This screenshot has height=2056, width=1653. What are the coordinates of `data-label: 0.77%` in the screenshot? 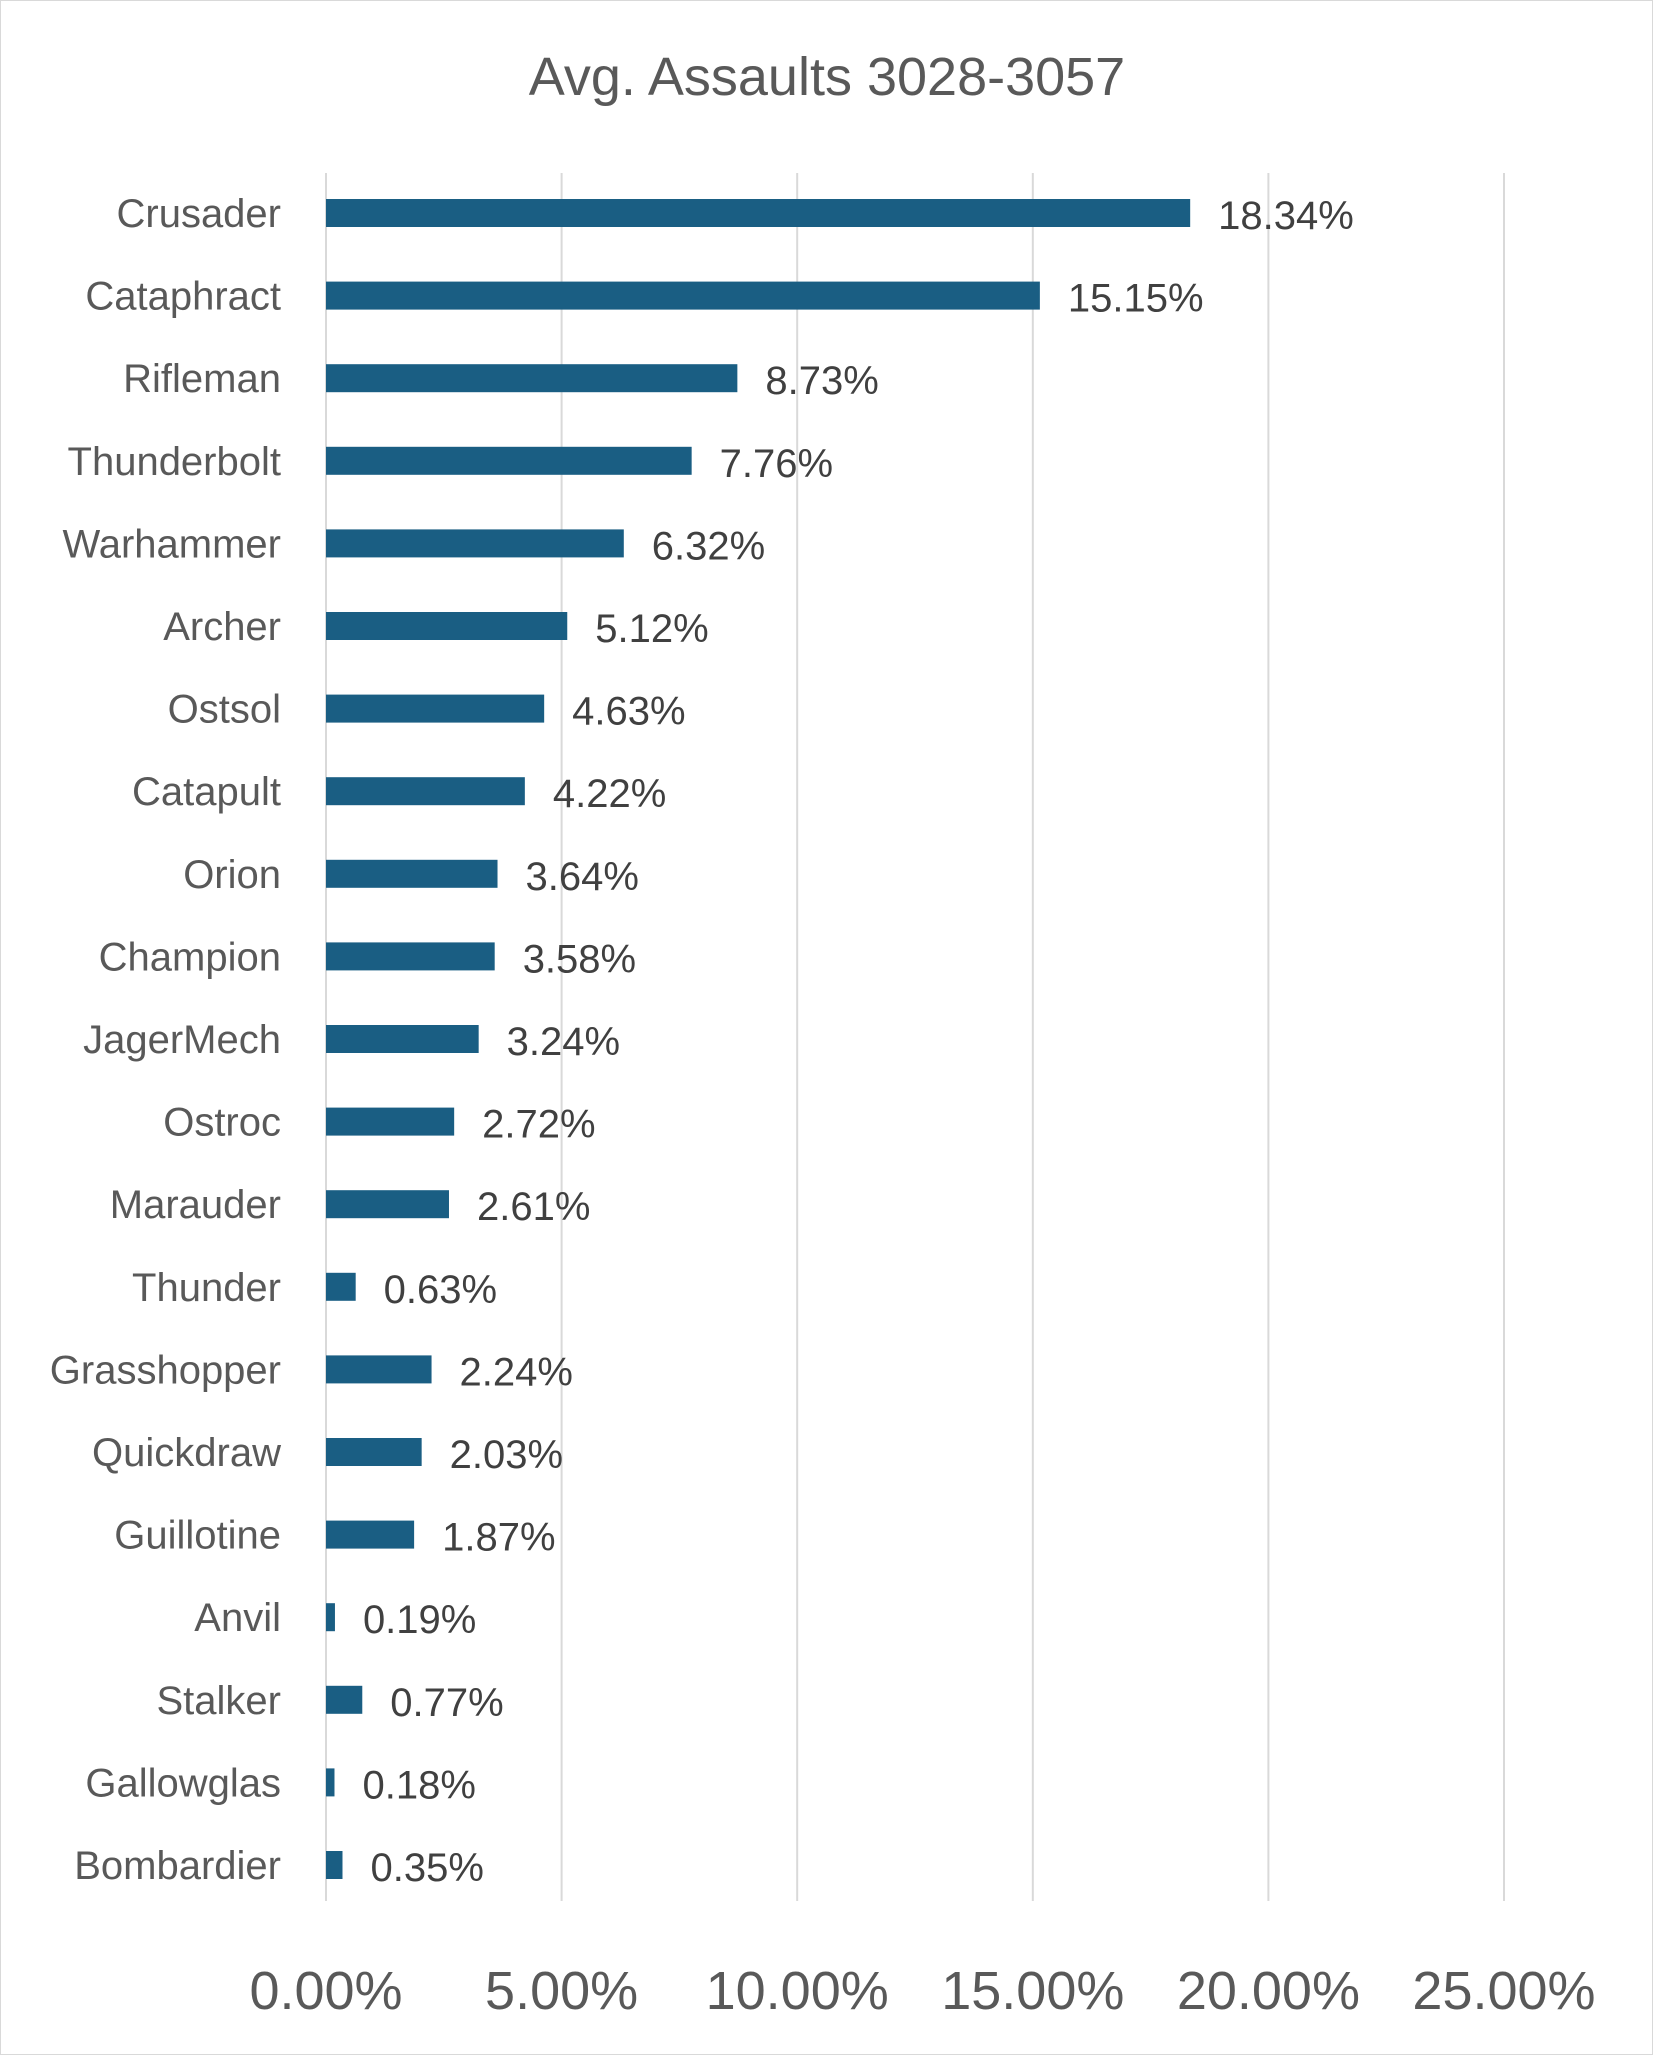 It's located at (446, 1703).